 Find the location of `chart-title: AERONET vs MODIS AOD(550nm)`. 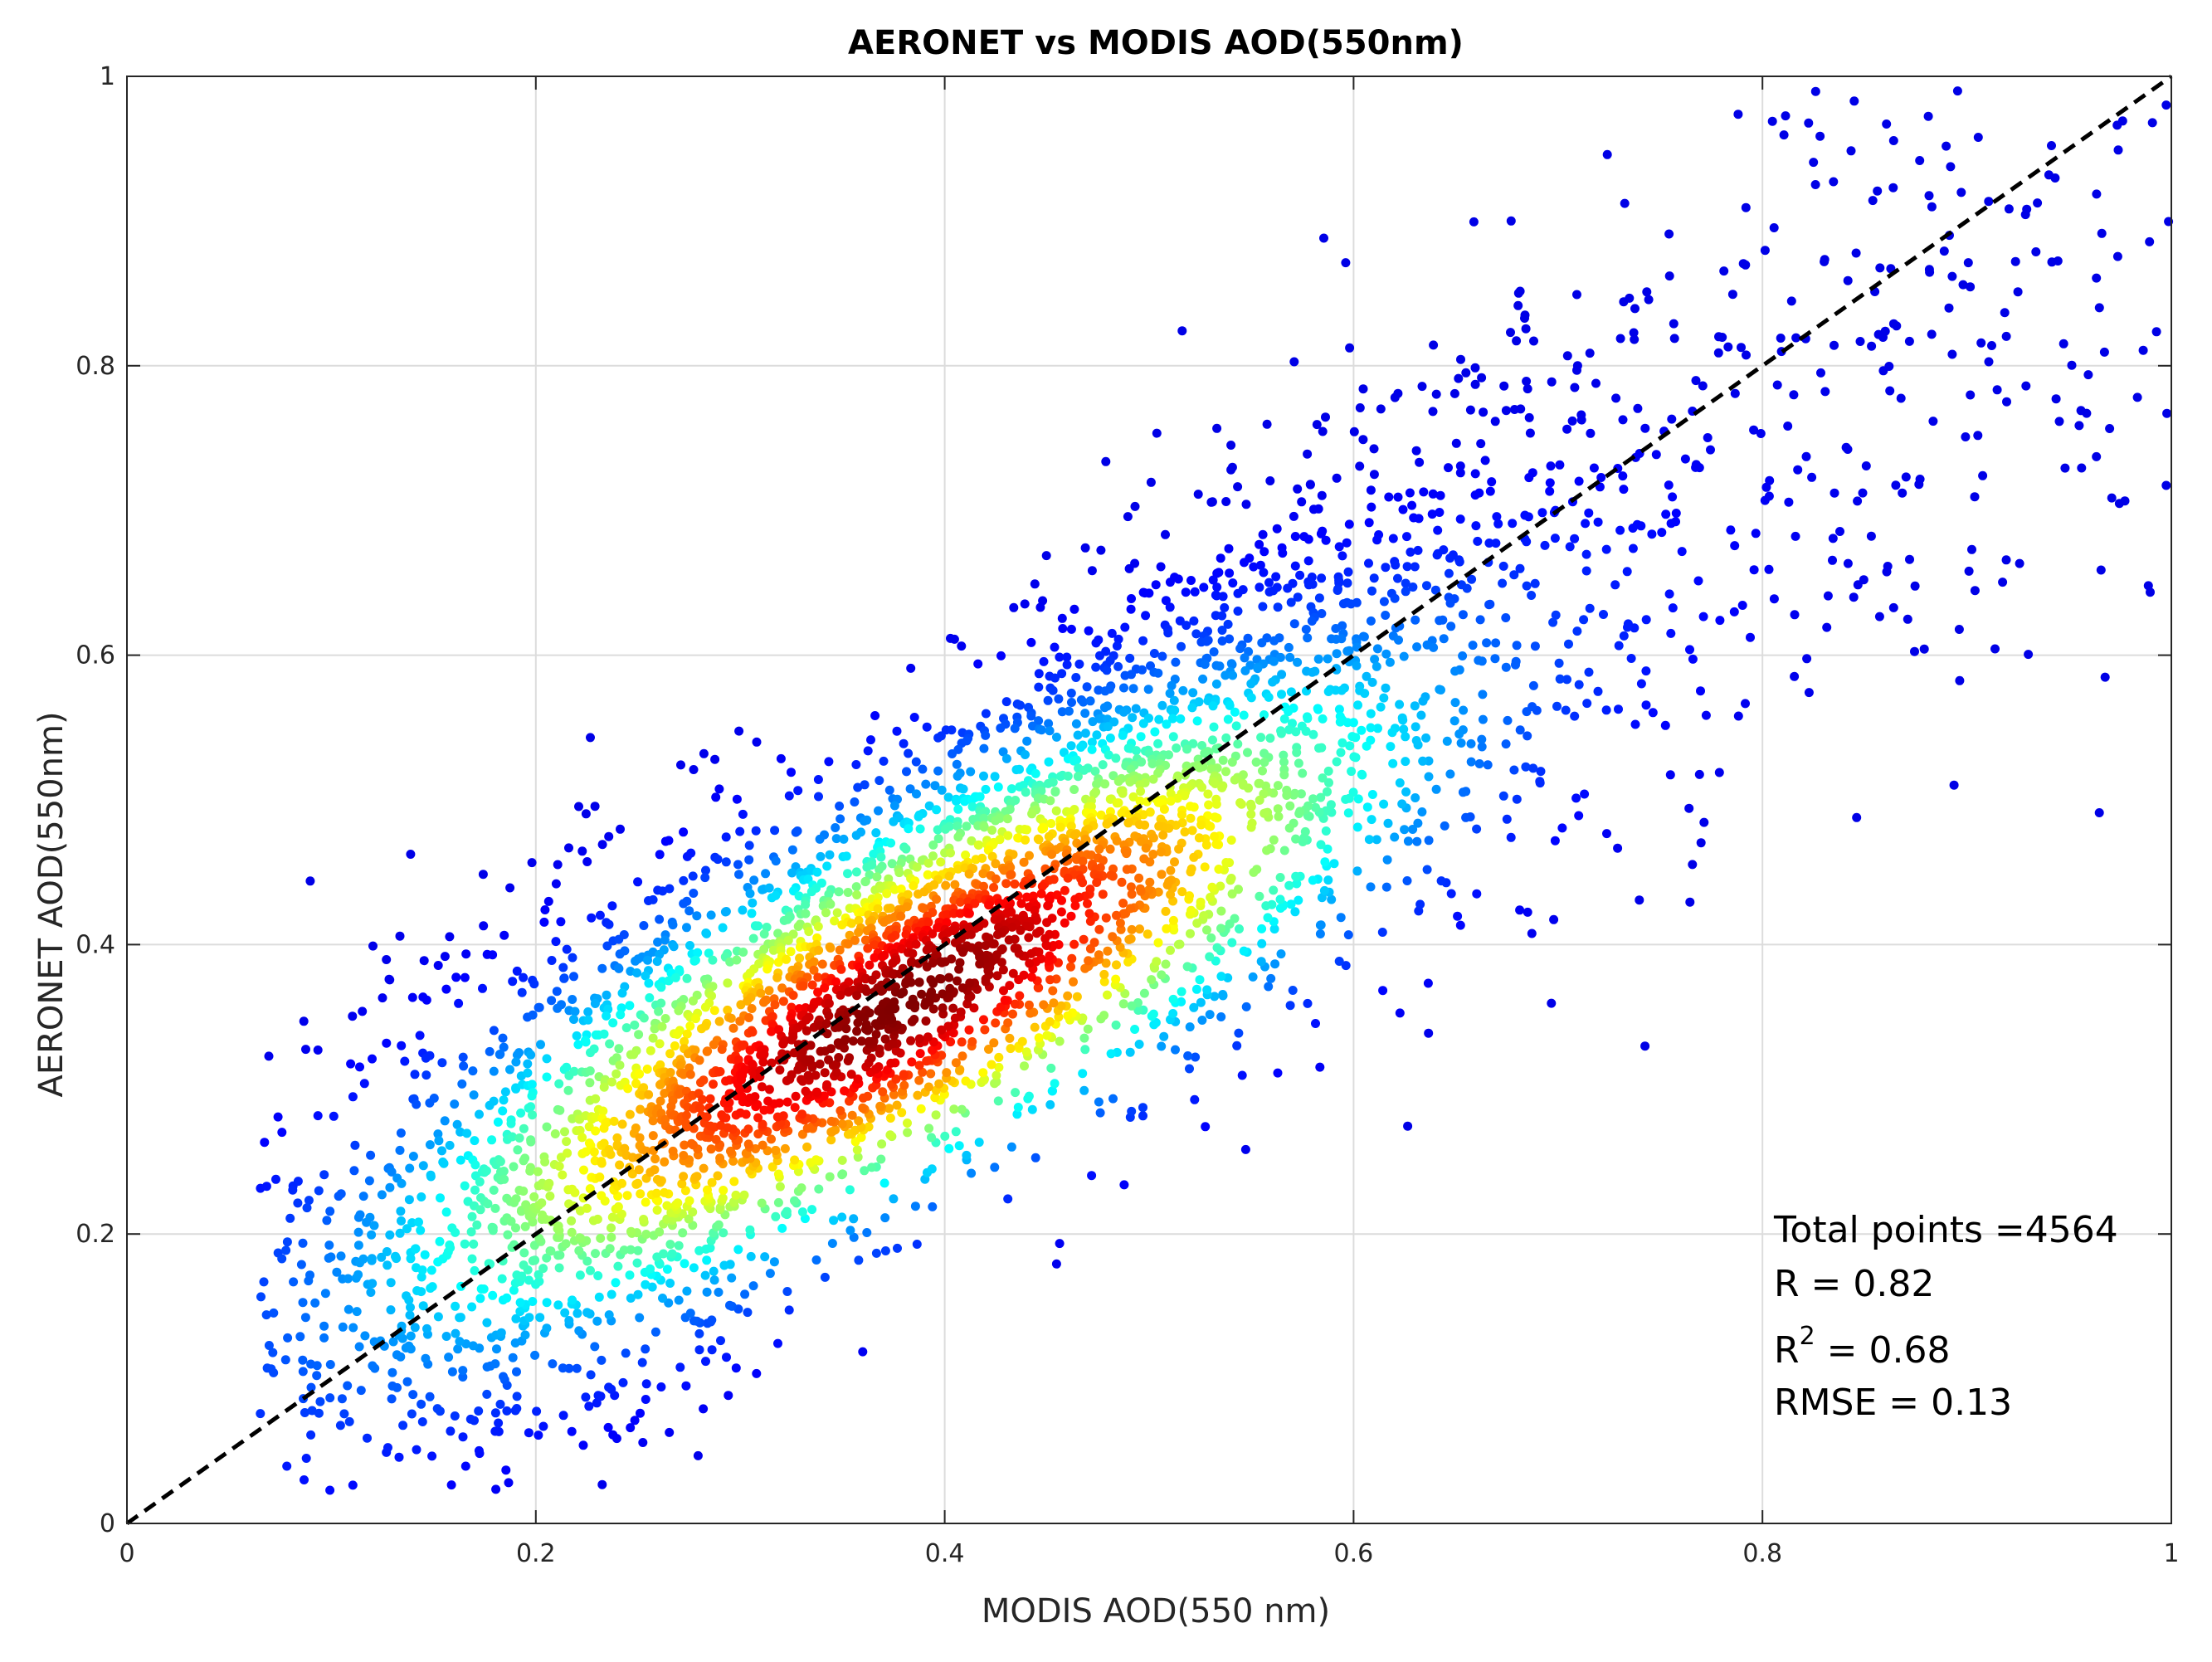

chart-title: AERONET vs MODIS AOD(550nm) is located at coordinates (1156, 43).